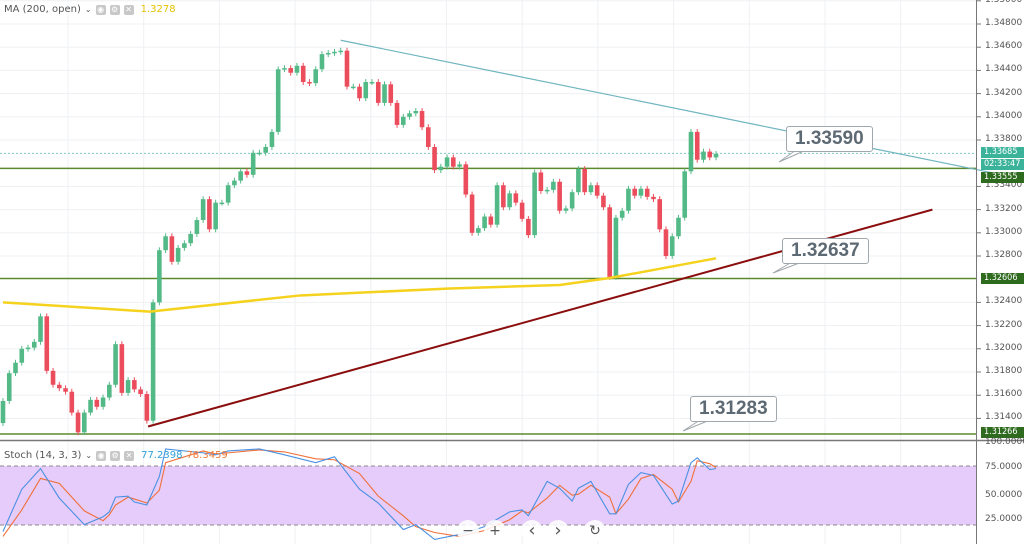 The height and width of the screenshot is (544, 1024). I want to click on callout-resistance: 1.33590, so click(829, 139).